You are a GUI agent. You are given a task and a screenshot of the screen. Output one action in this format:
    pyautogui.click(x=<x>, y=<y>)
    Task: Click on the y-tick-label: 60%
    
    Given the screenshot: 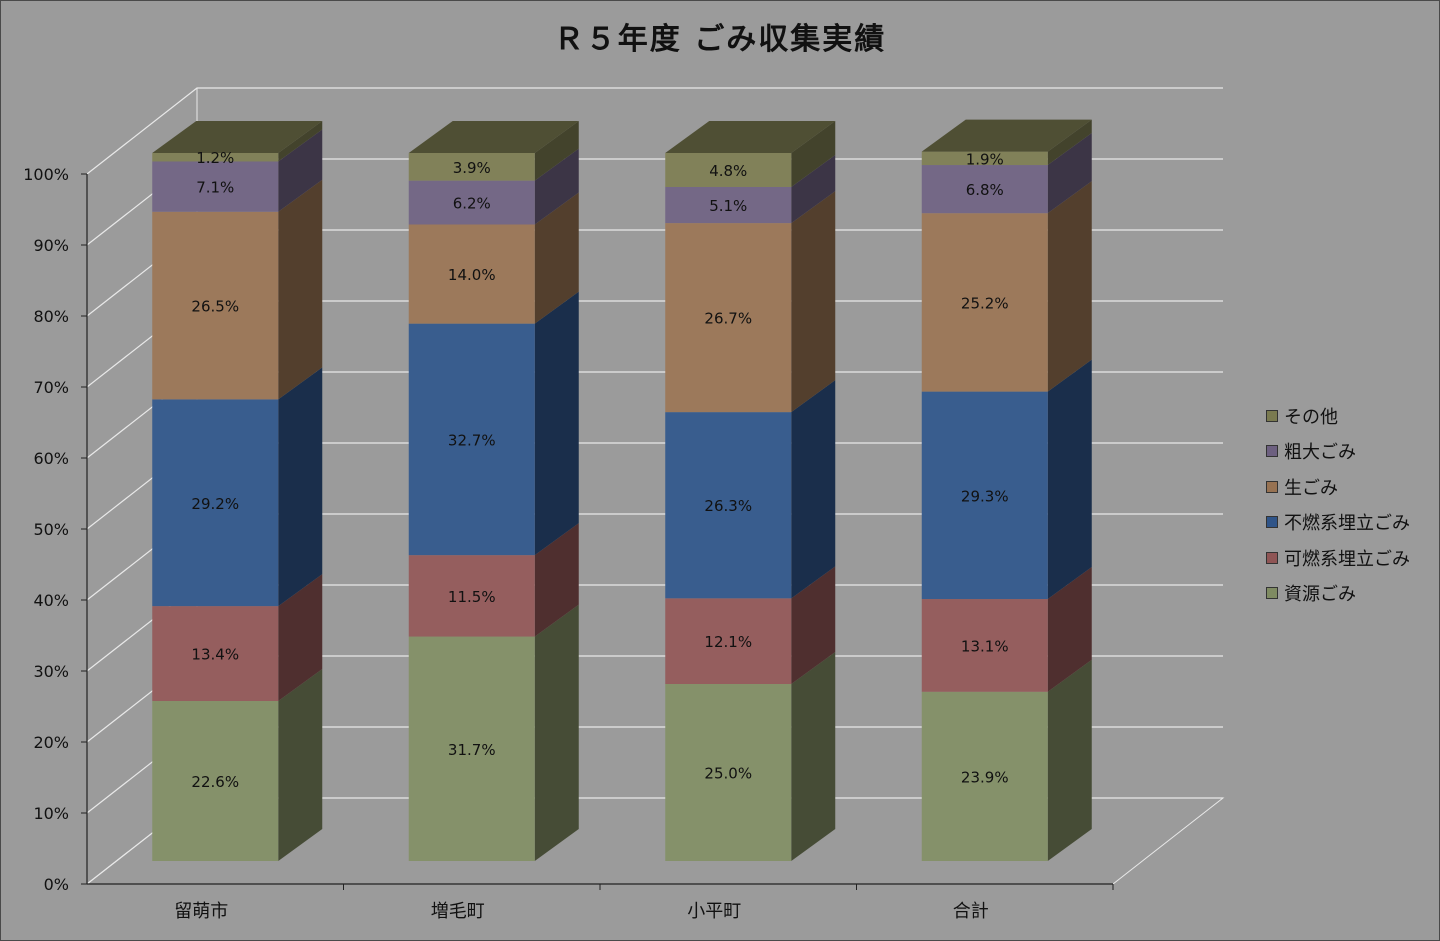 What is the action you would take?
    pyautogui.click(x=51, y=458)
    